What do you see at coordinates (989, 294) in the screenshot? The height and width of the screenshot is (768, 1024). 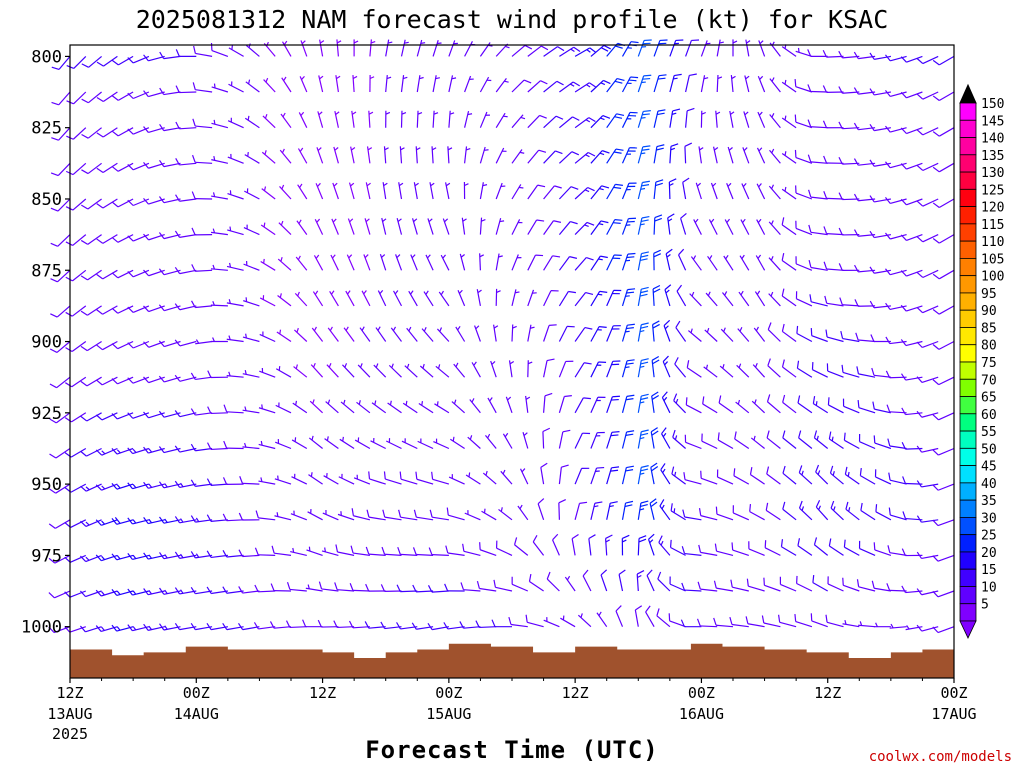 I see `colorbar-label: 95` at bounding box center [989, 294].